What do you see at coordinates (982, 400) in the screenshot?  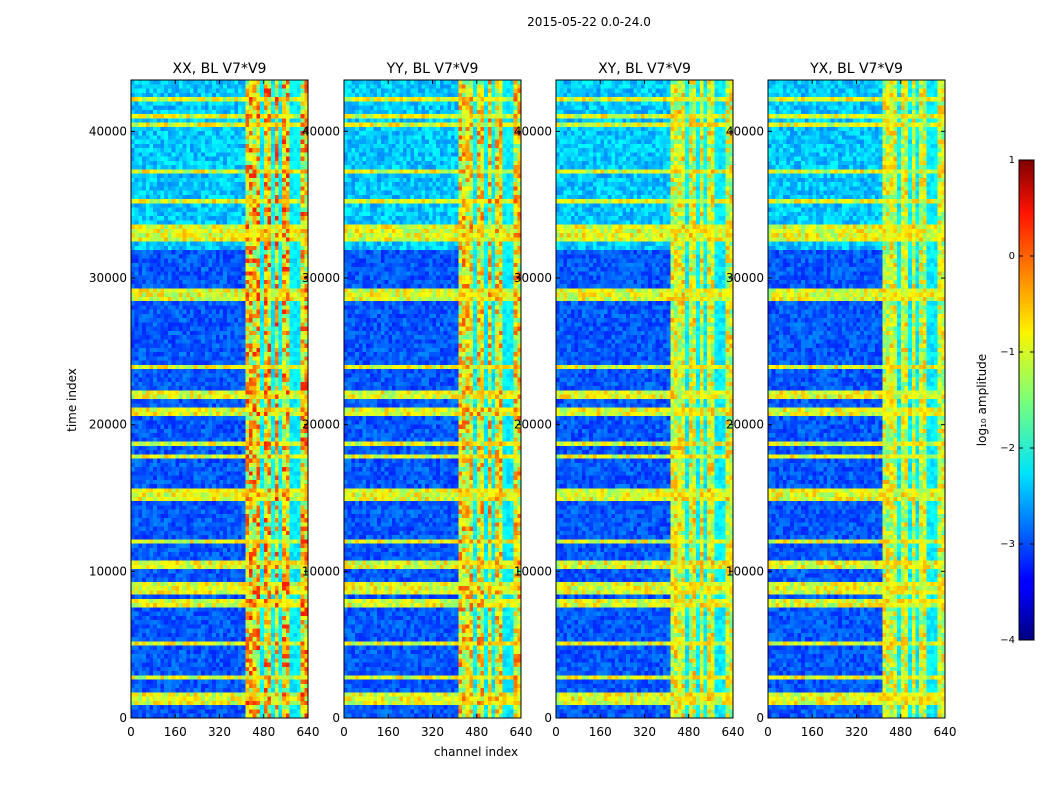 I see `colorbar-label: log₁₀ amplitude` at bounding box center [982, 400].